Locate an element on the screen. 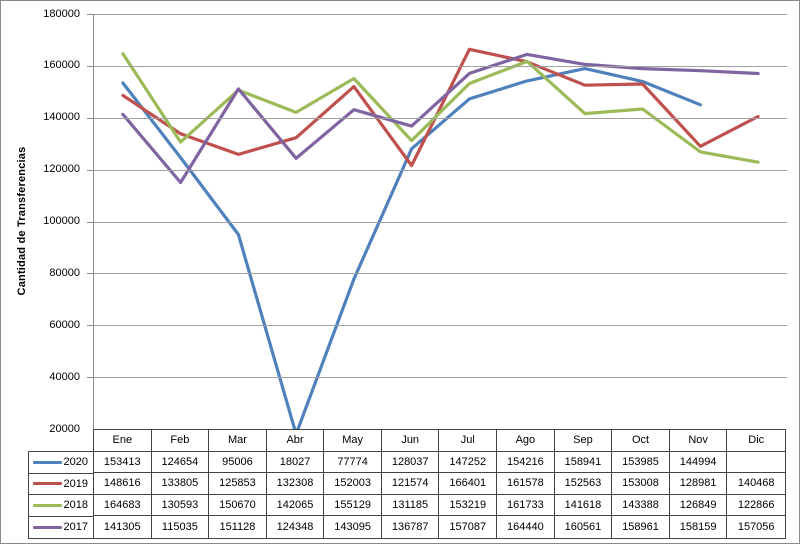  table-value-cell: 130593 is located at coordinates (180, 505).